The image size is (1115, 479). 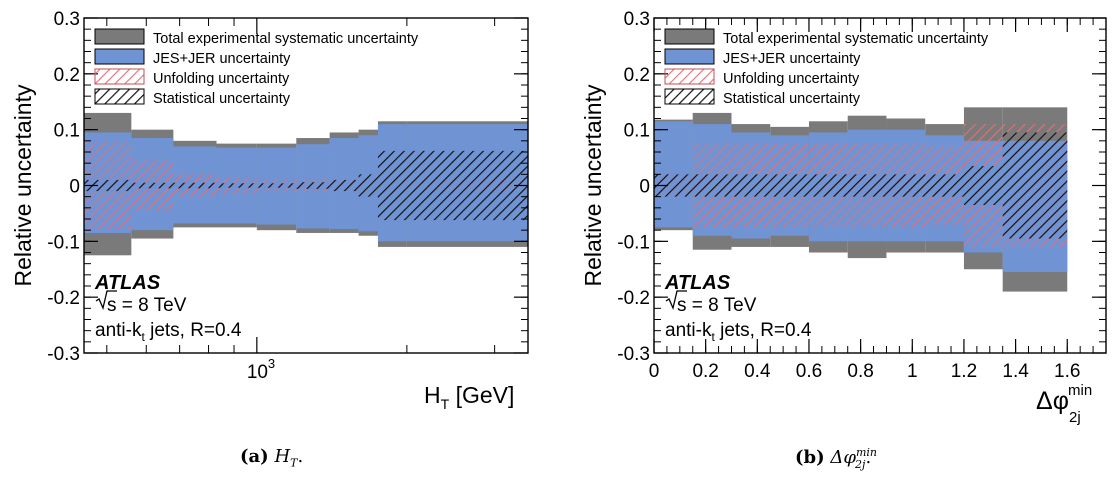 What do you see at coordinates (705, 371) in the screenshot?
I see `x-tick-label: 0.2` at bounding box center [705, 371].